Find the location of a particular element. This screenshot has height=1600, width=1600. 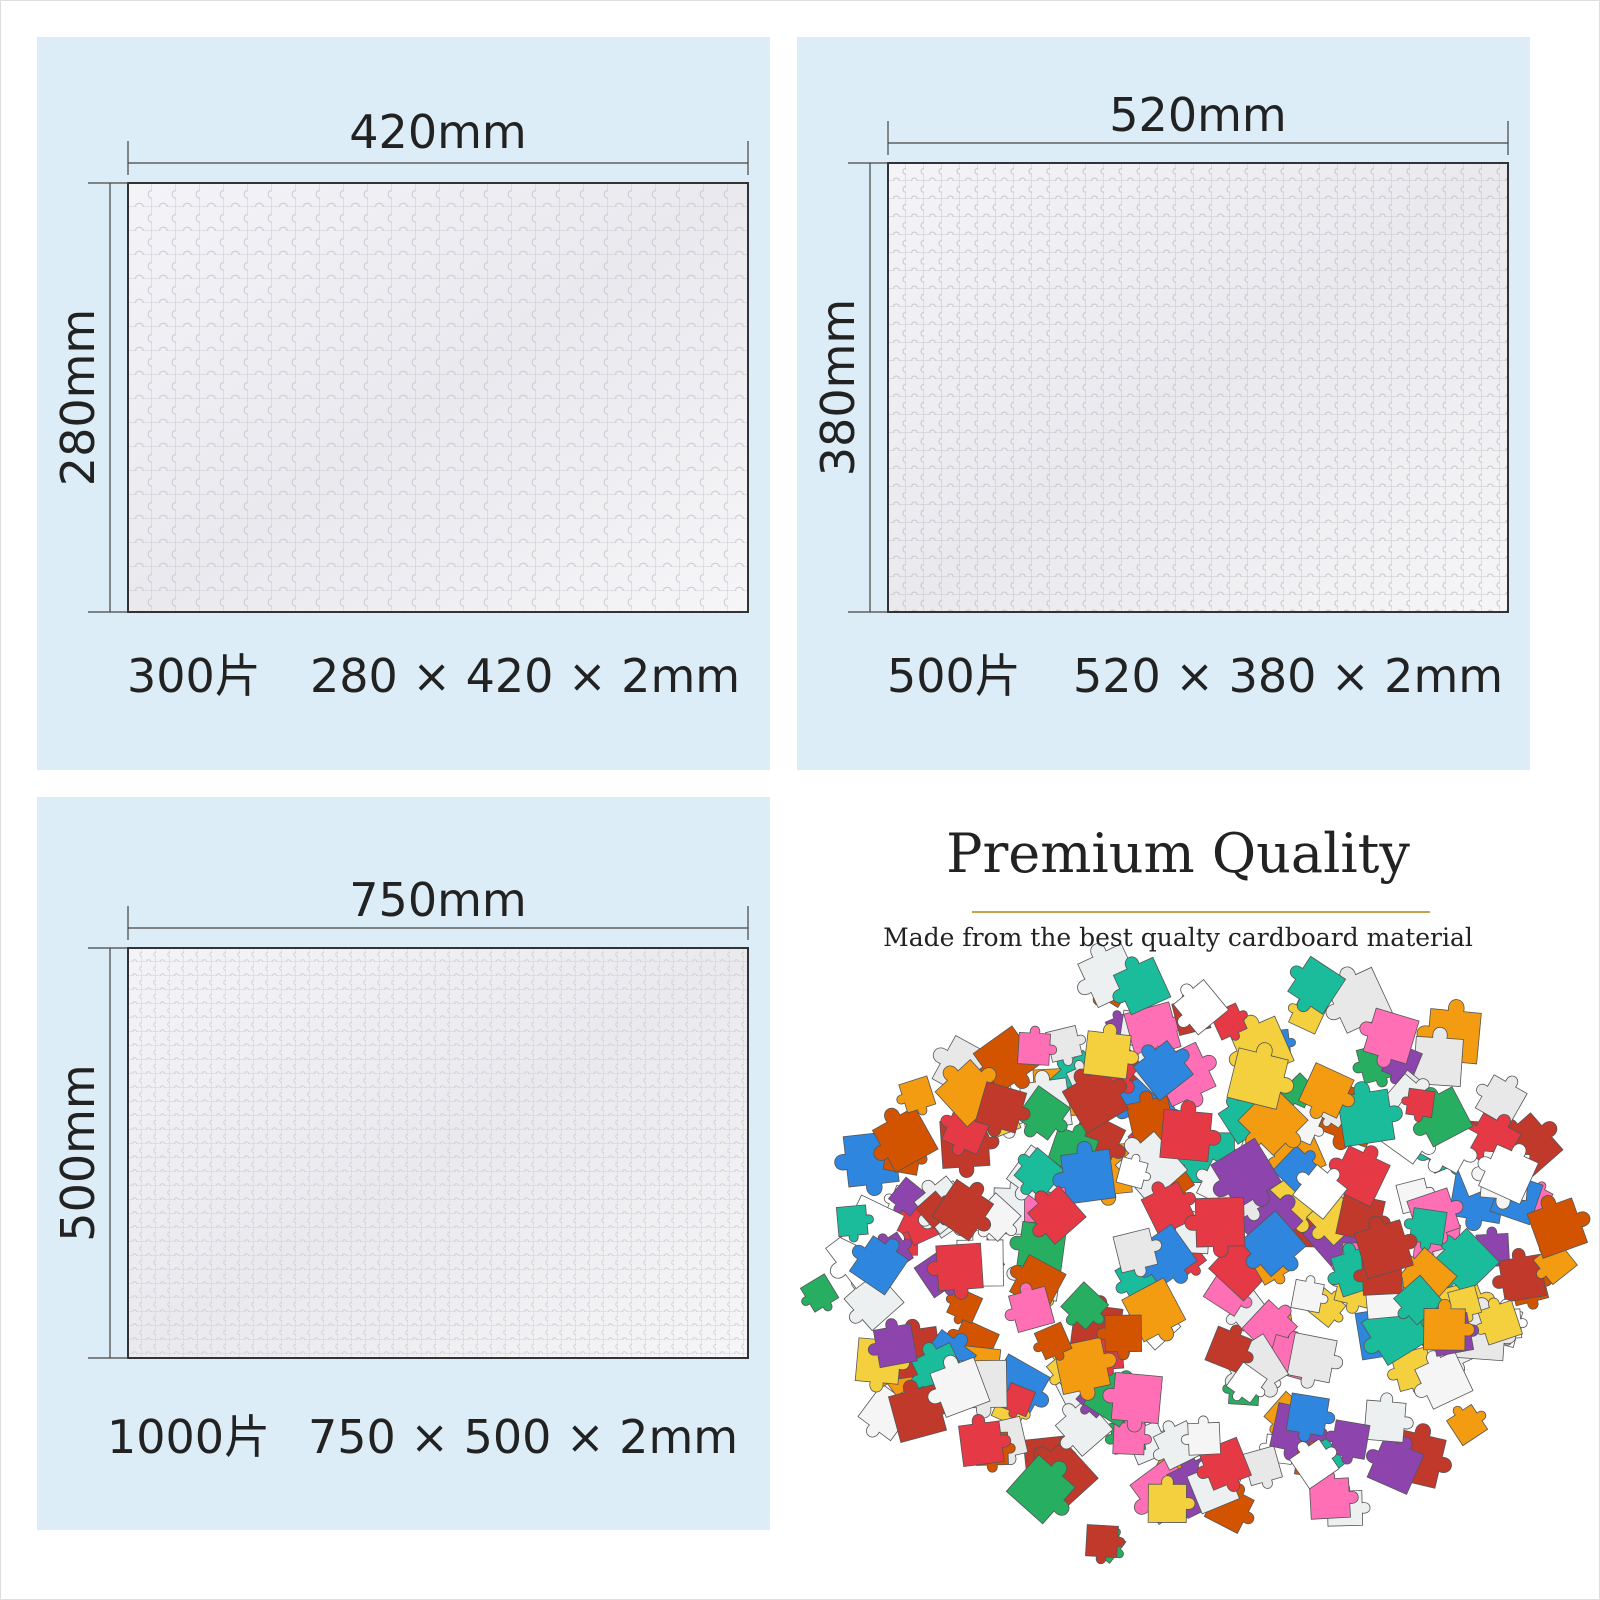

width-label: 520mm is located at coordinates (1197, 115).